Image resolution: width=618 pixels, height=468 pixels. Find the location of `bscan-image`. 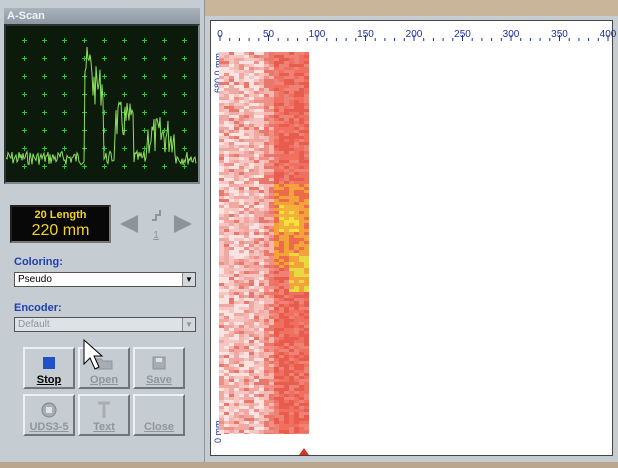

bscan-image is located at coordinates (264, 243).